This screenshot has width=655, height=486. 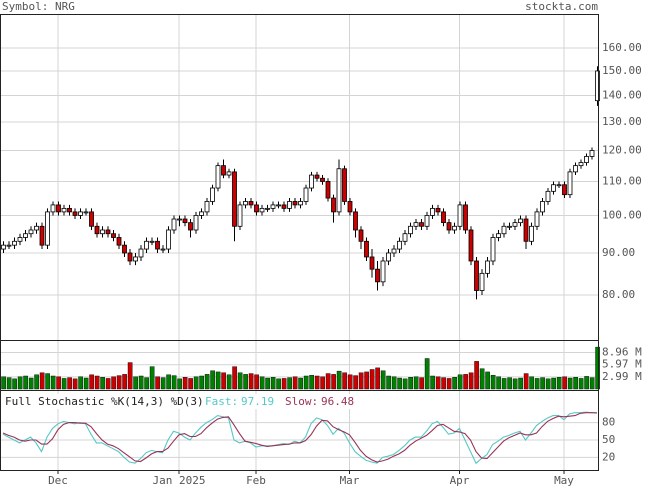 What do you see at coordinates (622, 214) in the screenshot?
I see `y-tick-label: 100.00` at bounding box center [622, 214].